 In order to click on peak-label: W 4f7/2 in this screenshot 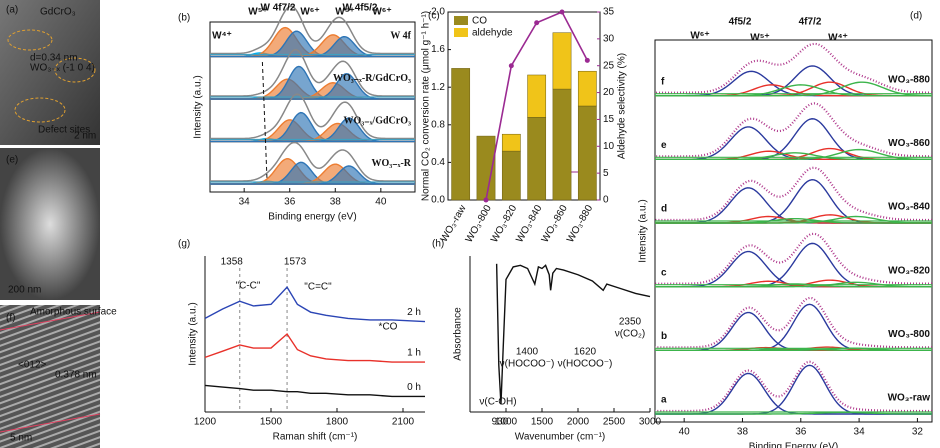, I will do `click(277, 8)`.